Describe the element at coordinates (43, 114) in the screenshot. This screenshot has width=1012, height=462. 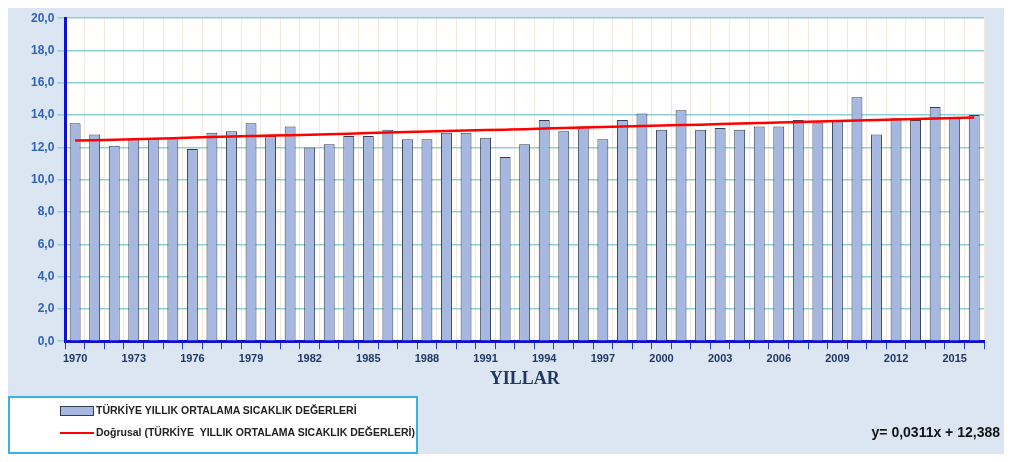
I see `y-tick-label: 14,0` at that location.